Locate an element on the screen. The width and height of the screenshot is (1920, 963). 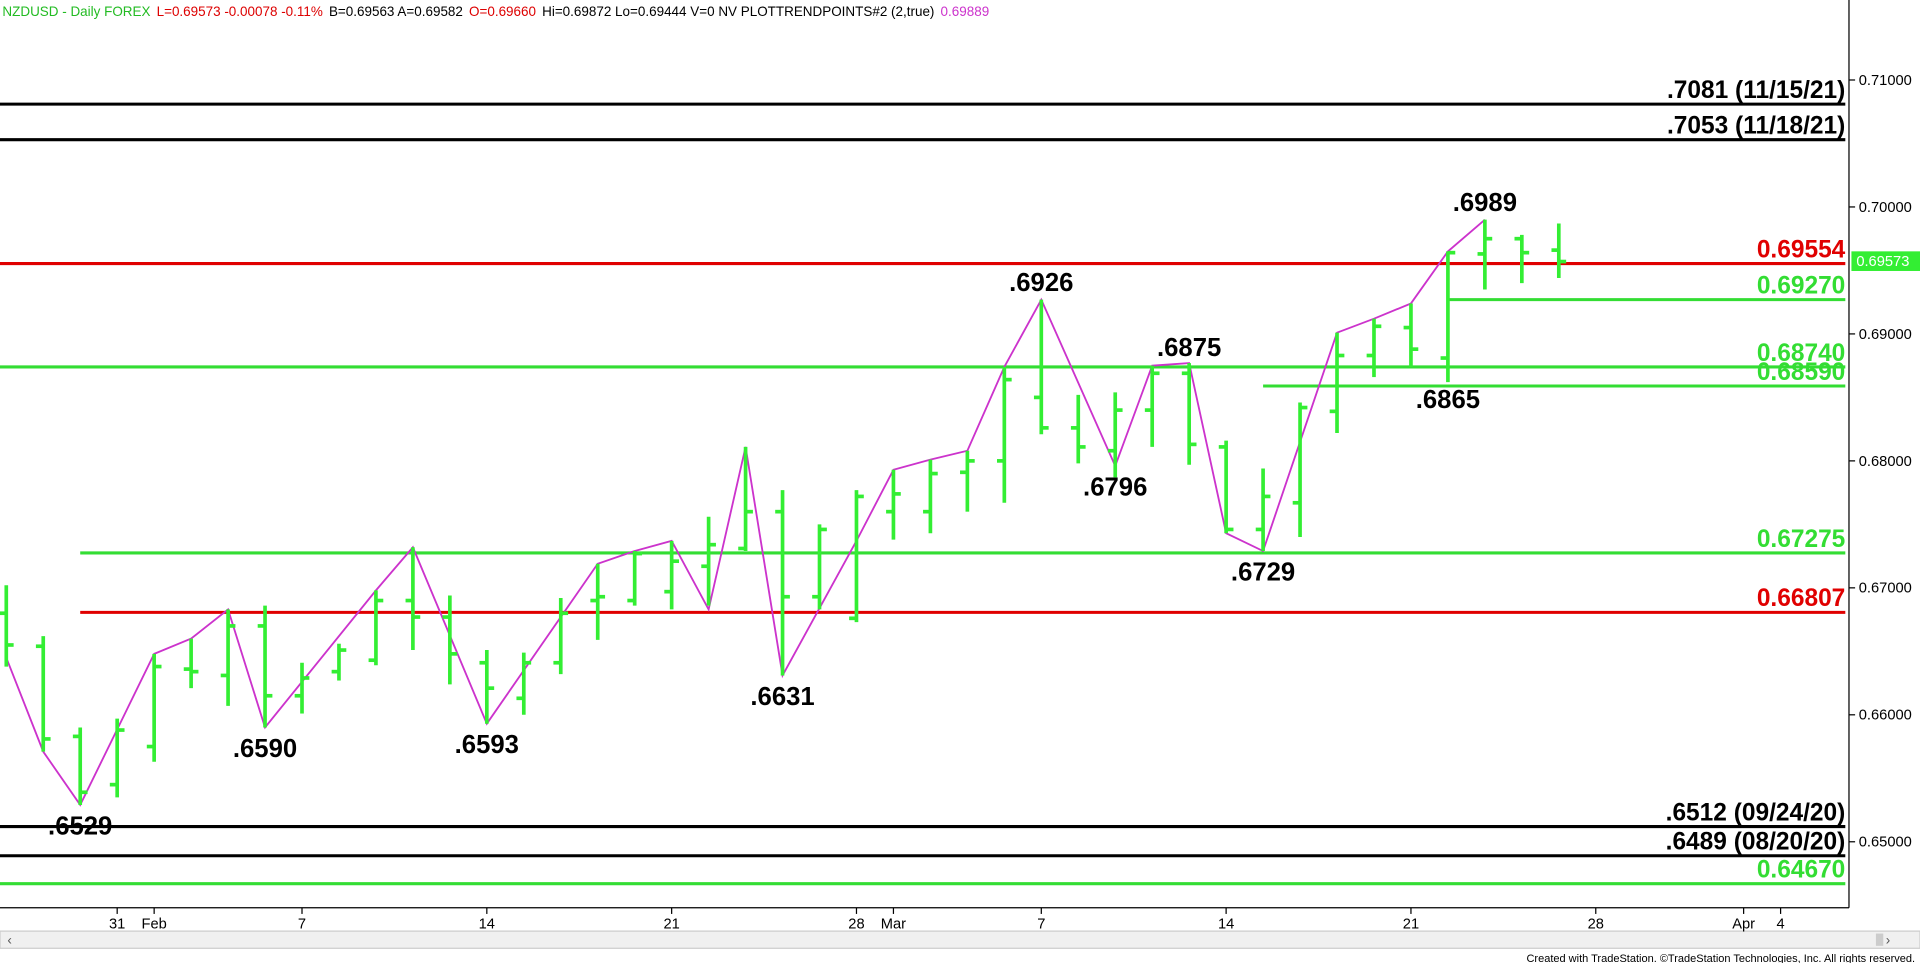
y-tick-label: 0.71000 is located at coordinates (1885, 81).